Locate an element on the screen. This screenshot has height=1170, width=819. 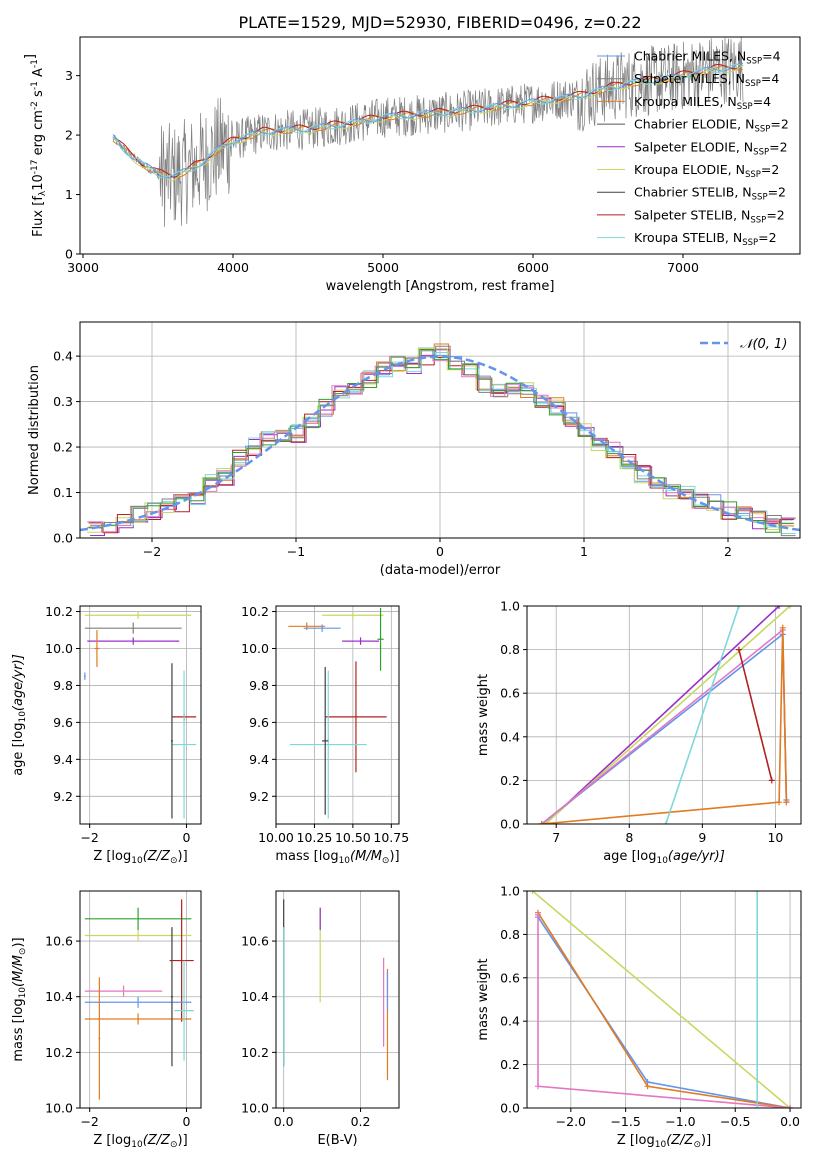
y-tick-label: 0.4 is located at coordinates (510, 1021).